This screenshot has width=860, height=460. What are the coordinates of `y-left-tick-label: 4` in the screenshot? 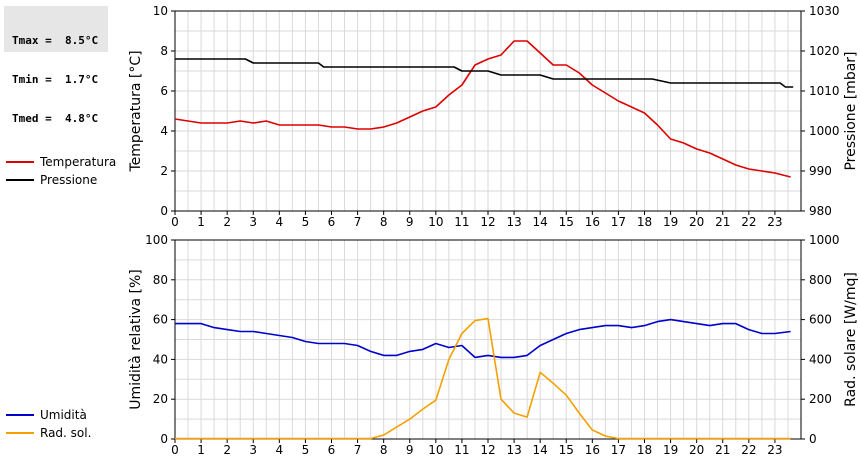 It's located at (164, 131).